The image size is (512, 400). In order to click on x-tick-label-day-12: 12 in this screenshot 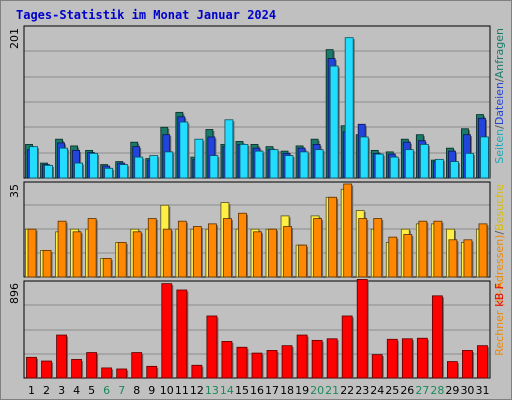, I will do `click(197, 390)`.